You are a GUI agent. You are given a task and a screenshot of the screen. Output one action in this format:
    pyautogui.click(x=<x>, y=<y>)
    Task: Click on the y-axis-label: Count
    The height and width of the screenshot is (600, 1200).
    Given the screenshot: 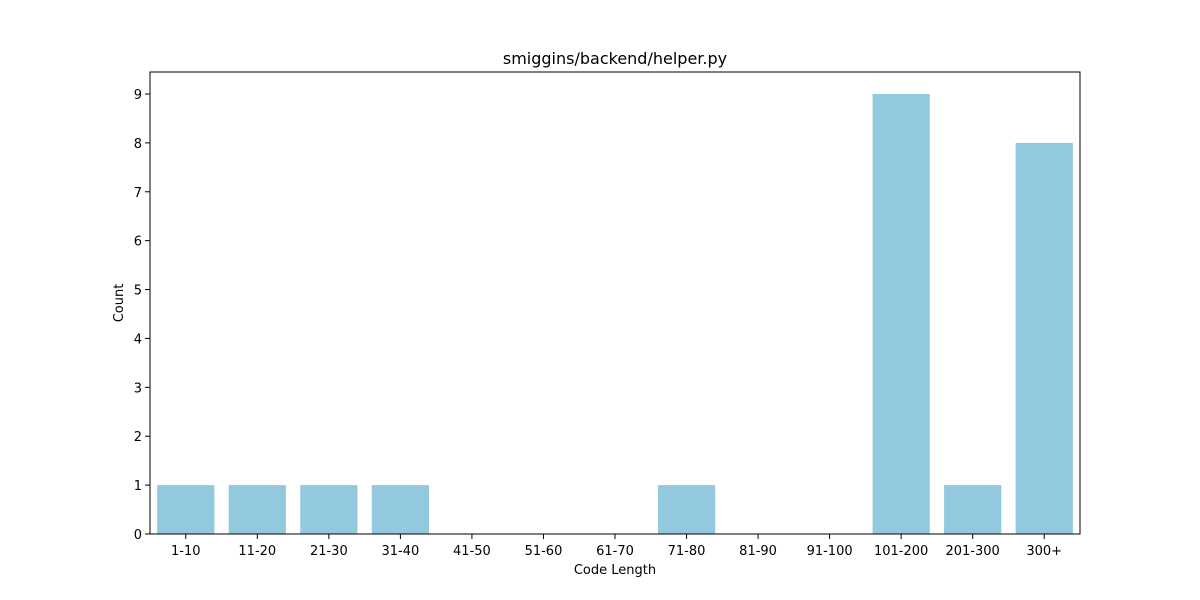 What is the action you would take?
    pyautogui.click(x=119, y=303)
    